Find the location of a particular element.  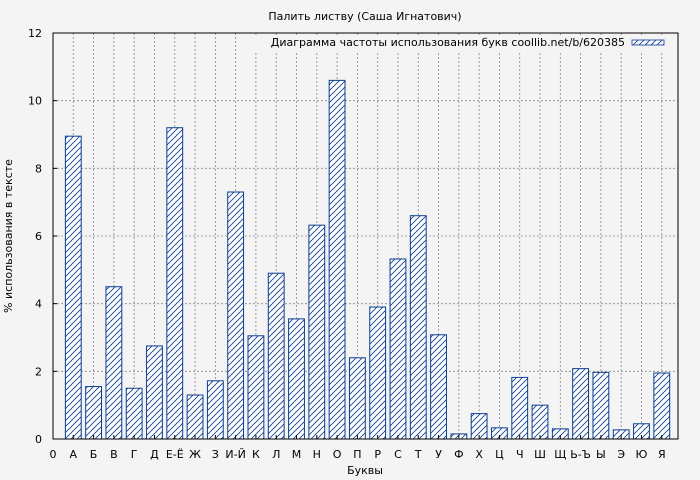

chart-title: Палить листву (Саша Игнатович) is located at coordinates (364, 16).